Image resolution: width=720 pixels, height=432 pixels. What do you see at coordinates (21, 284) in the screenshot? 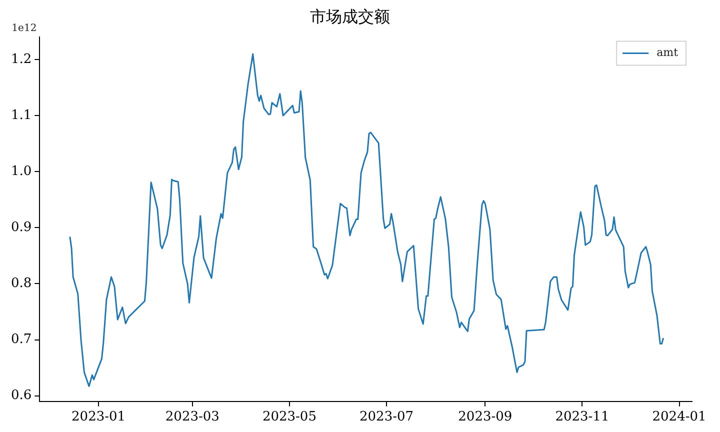
I see `y-tick-label: 0.8` at bounding box center [21, 284].